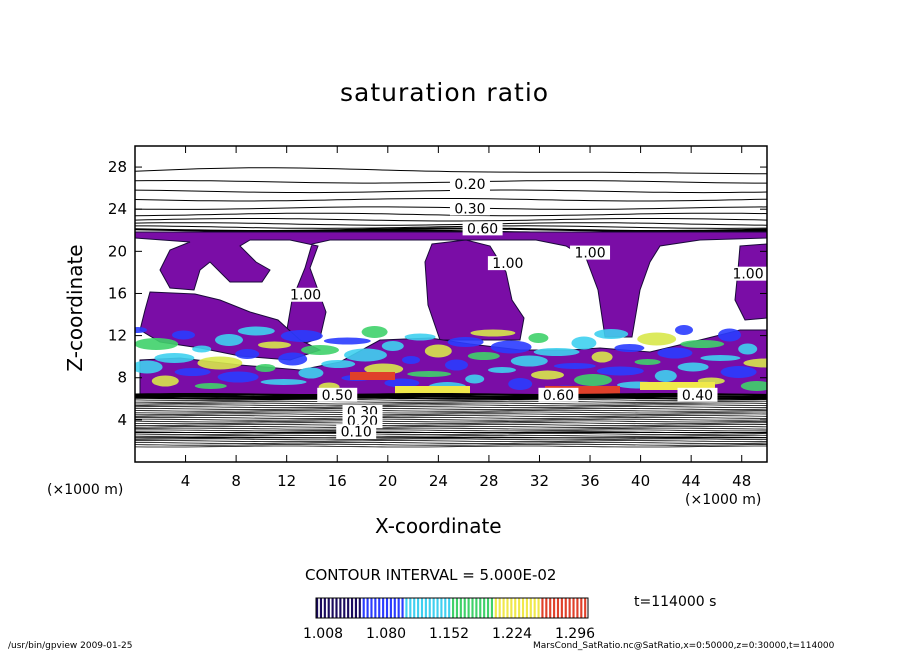 The height and width of the screenshot is (654, 904). What do you see at coordinates (236, 481) in the screenshot?
I see `x-tick-label: 8` at bounding box center [236, 481].